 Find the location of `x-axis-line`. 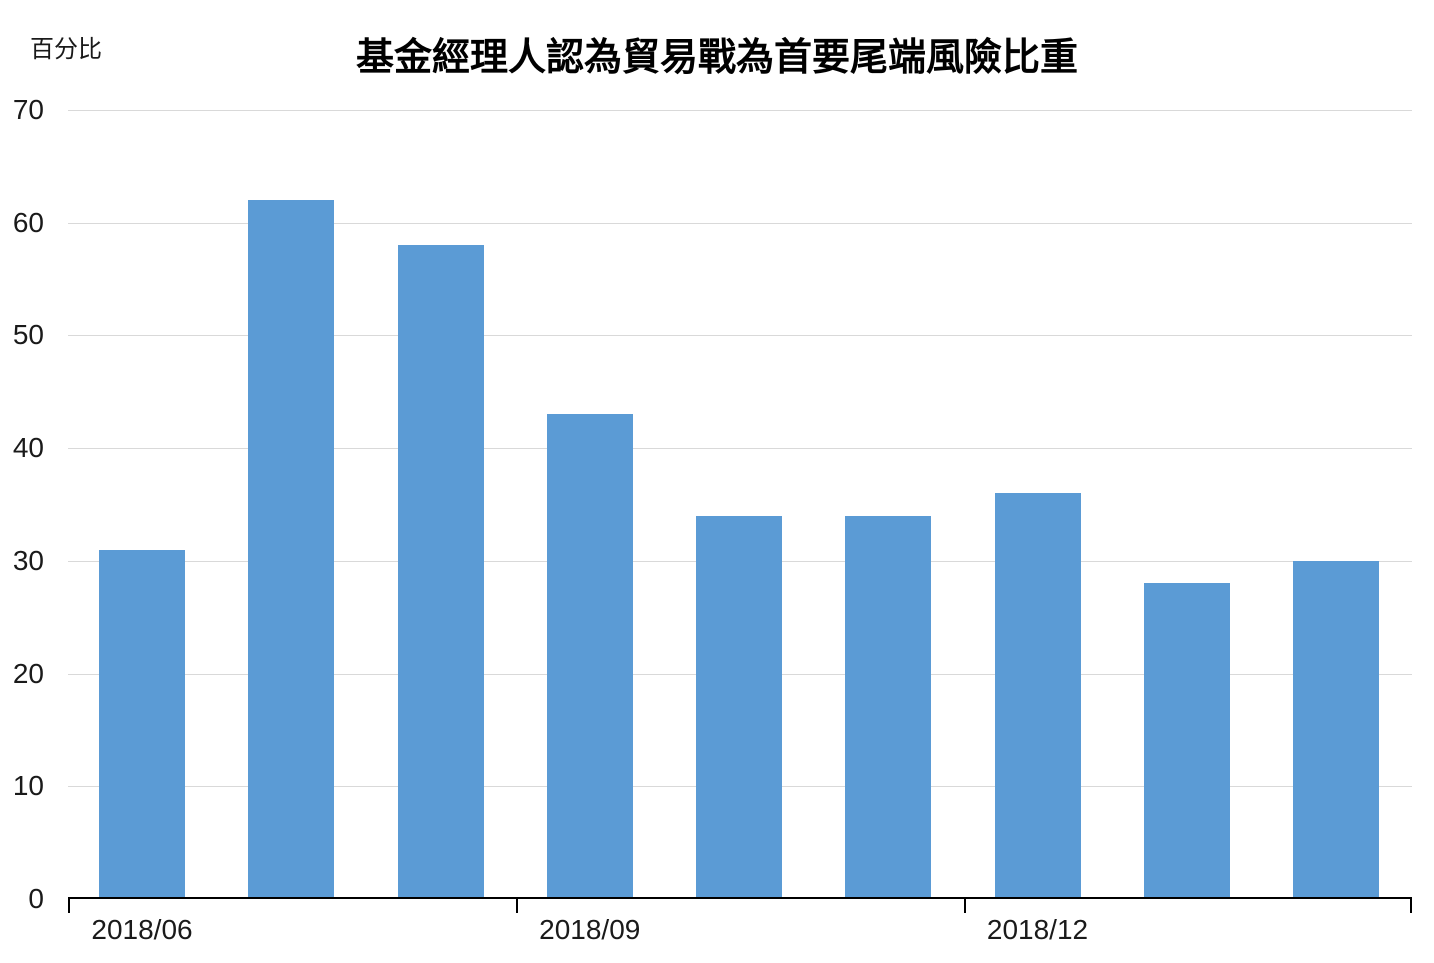

x-axis-line is located at coordinates (740, 898).